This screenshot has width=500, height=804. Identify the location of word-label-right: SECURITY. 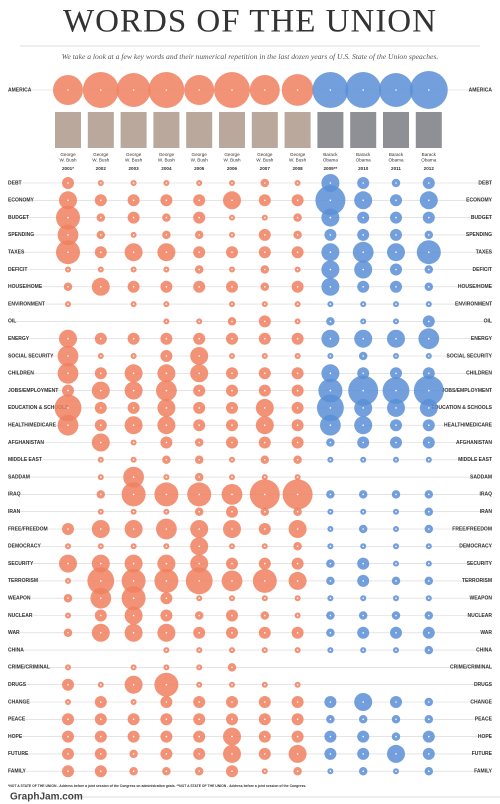
(480, 564).